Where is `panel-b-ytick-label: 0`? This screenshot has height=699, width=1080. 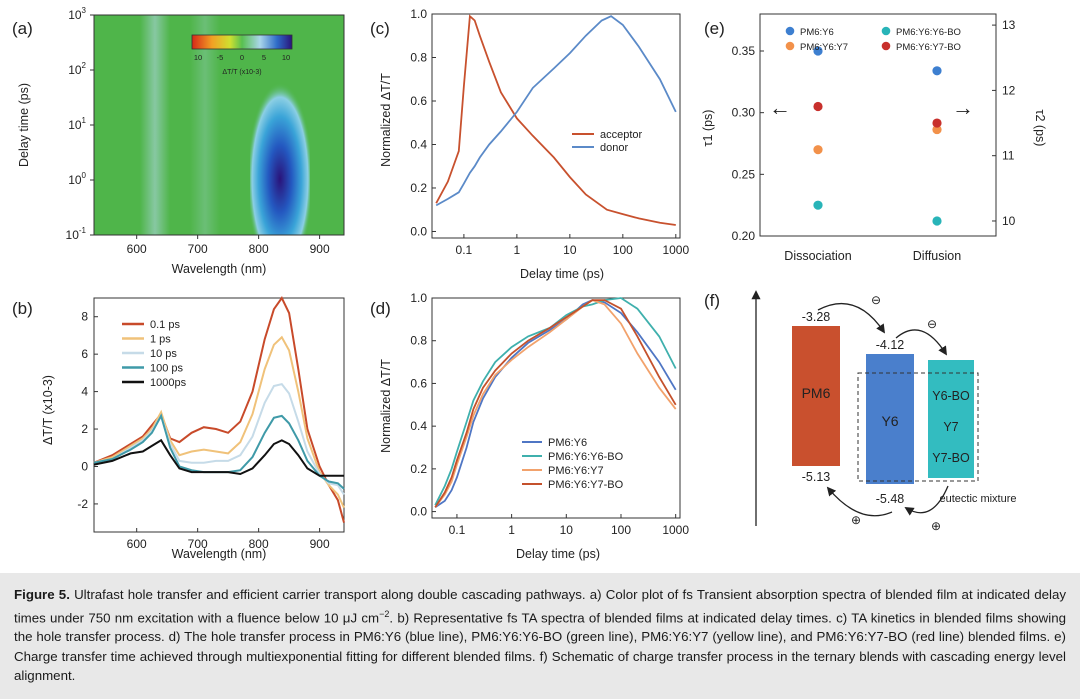 panel-b-ytick-label: 0 is located at coordinates (84, 466).